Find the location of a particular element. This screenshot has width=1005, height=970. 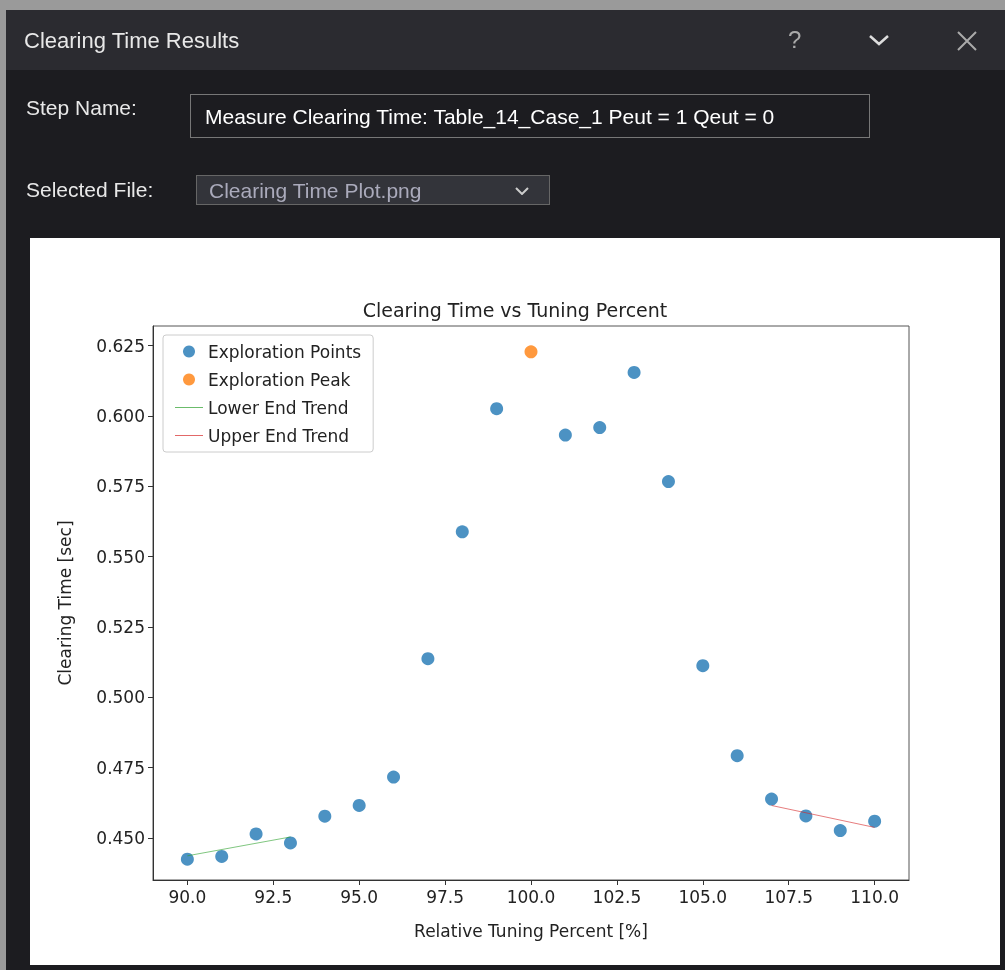

y-tick-label: 0.525 is located at coordinates (120, 626).